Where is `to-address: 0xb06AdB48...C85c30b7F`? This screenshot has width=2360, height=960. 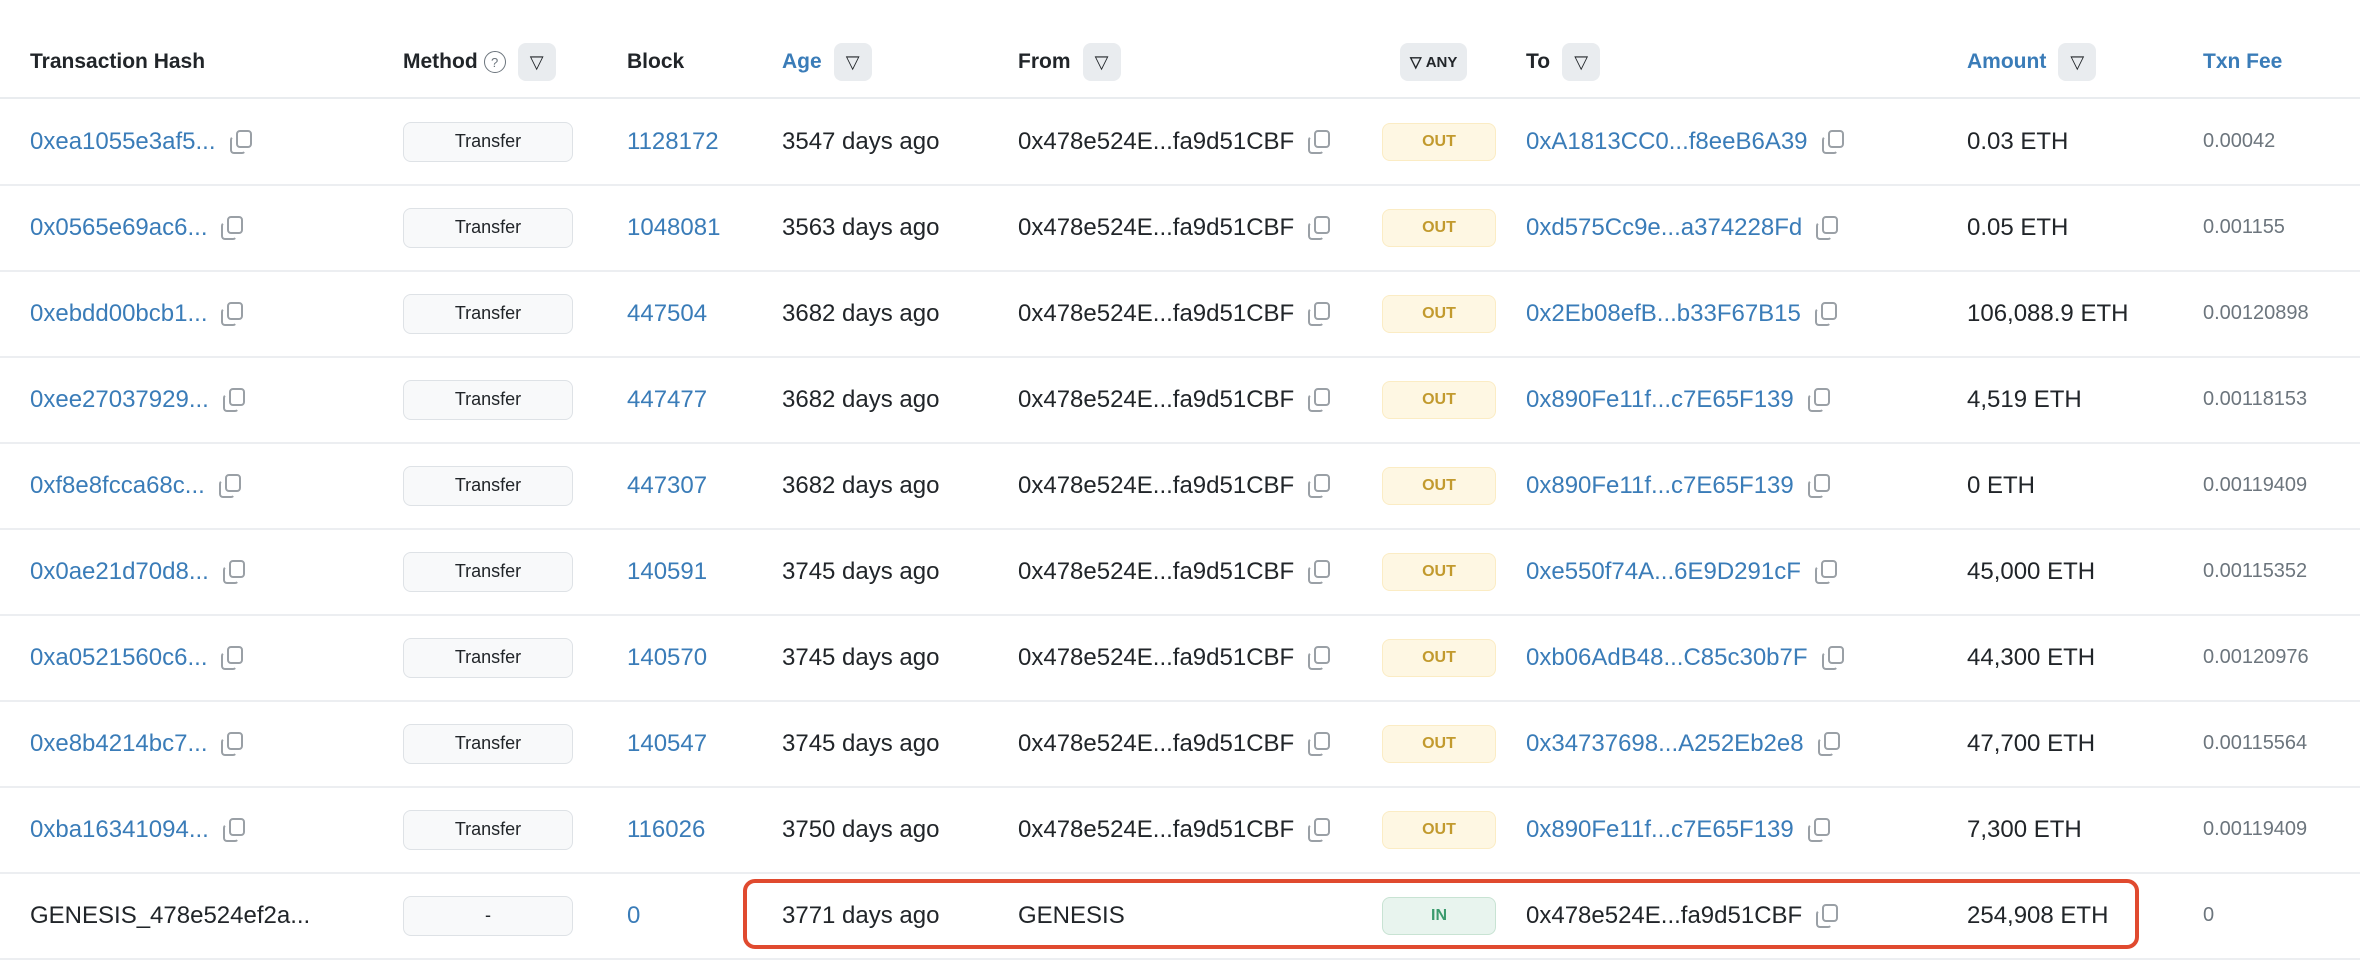
to-address: 0xb06AdB48...C85c30b7F is located at coordinates (1667, 657).